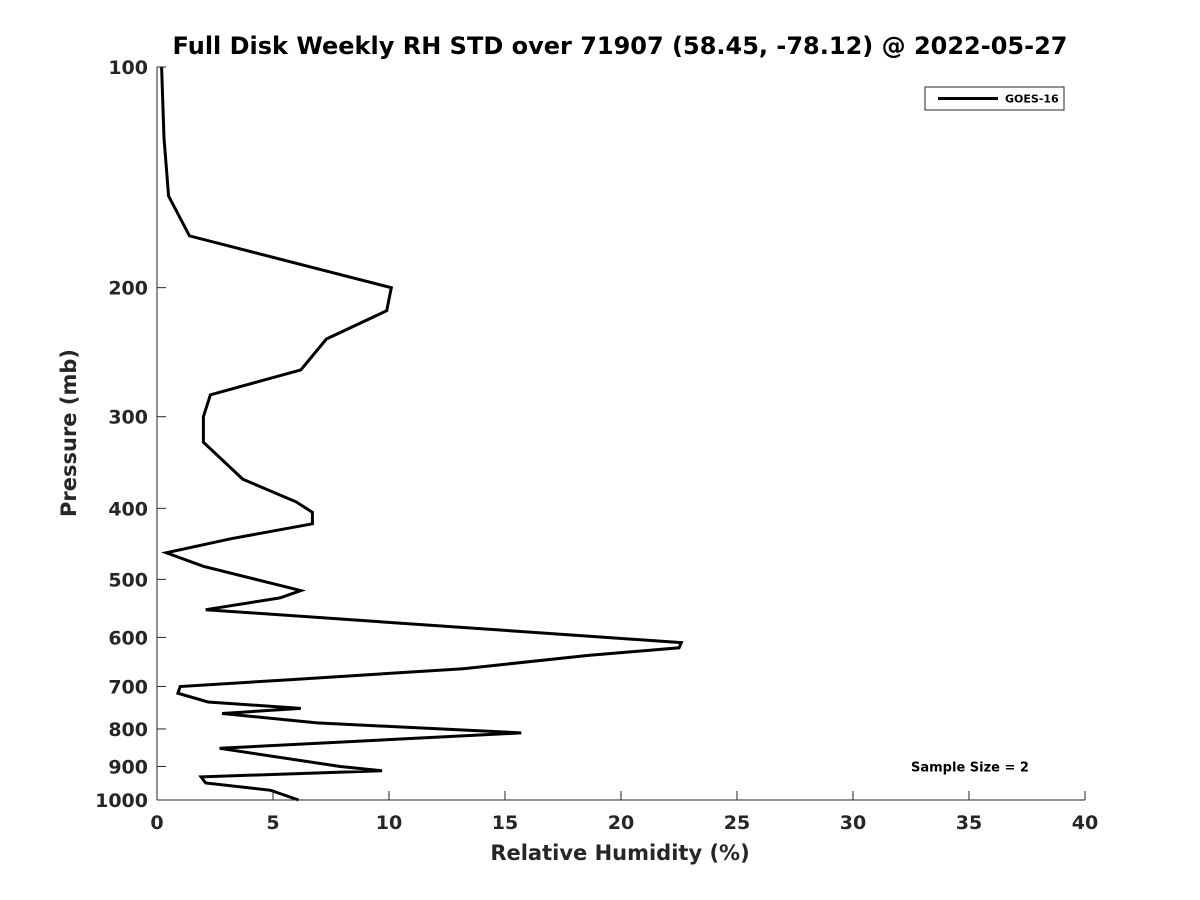 The image size is (1200, 900). I want to click on y-axis-label: Pressure (mb), so click(69, 433).